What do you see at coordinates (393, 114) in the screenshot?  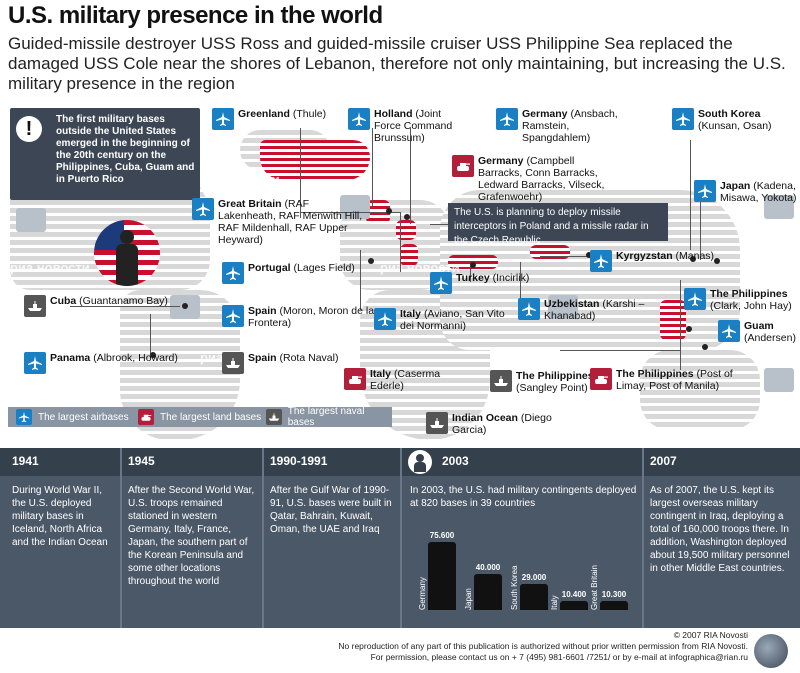 I see `base-country: Holland` at bounding box center [393, 114].